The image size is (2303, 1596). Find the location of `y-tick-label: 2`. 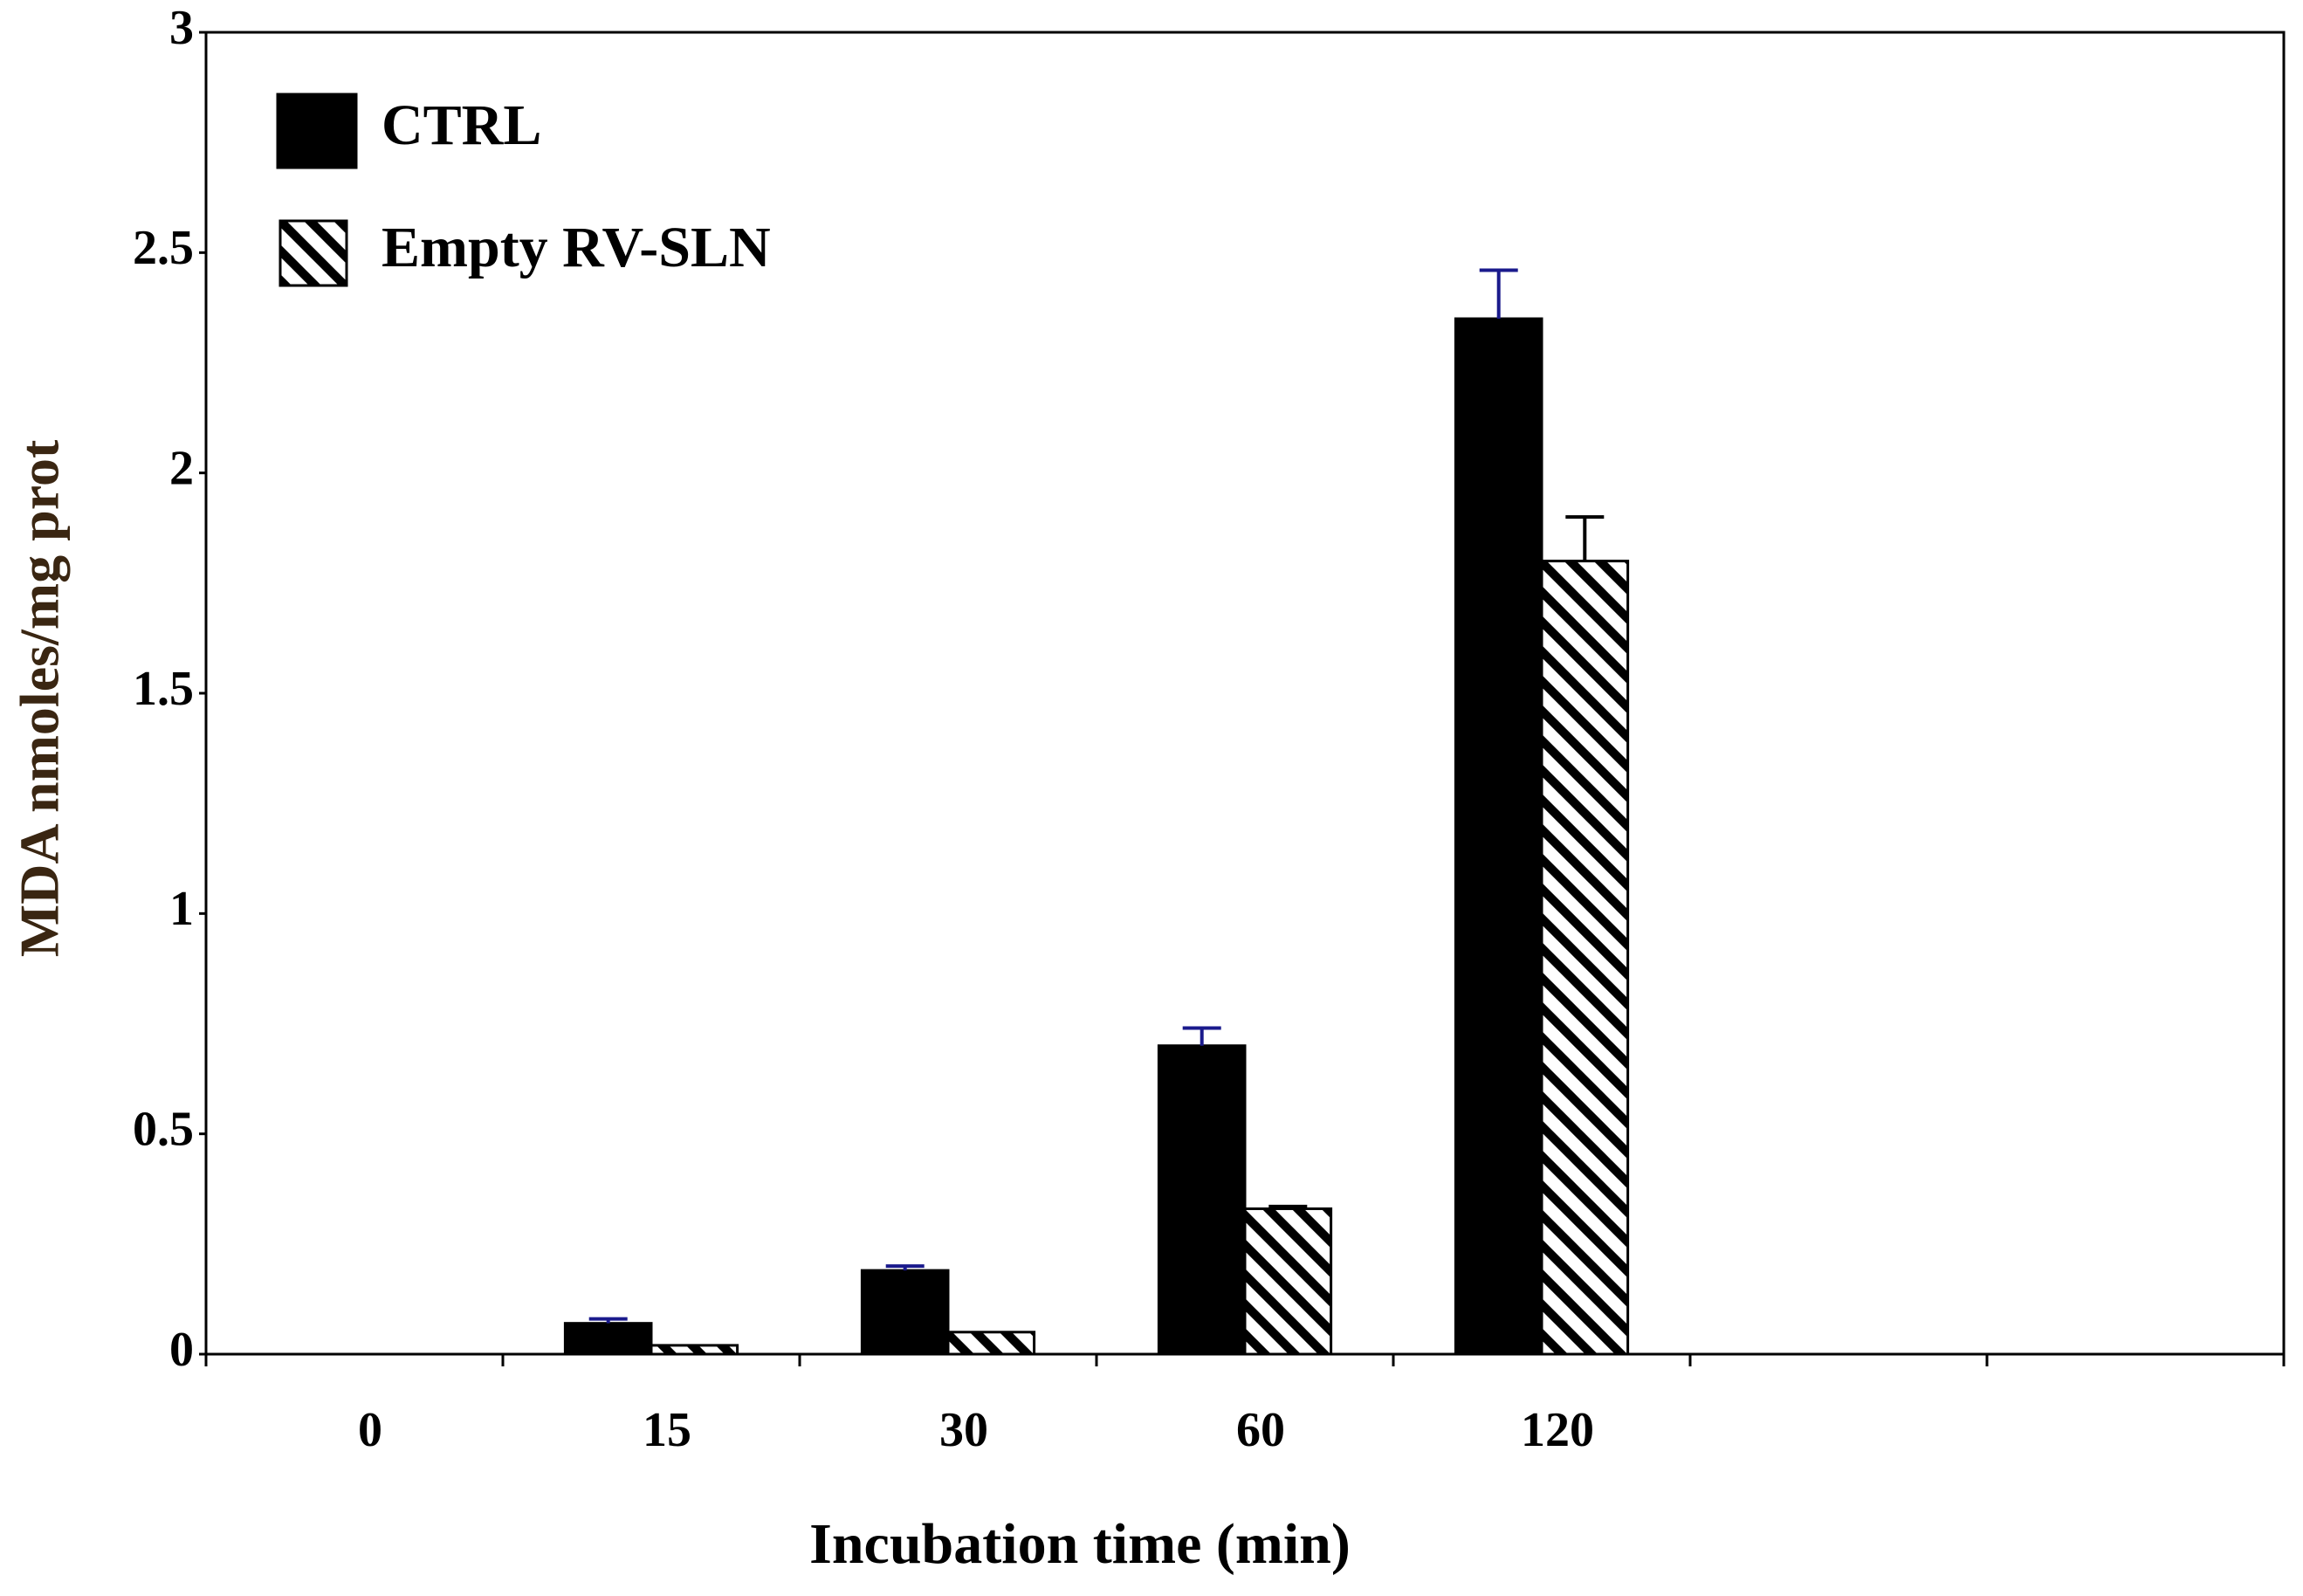

y-tick-label: 2 is located at coordinates (181, 469).